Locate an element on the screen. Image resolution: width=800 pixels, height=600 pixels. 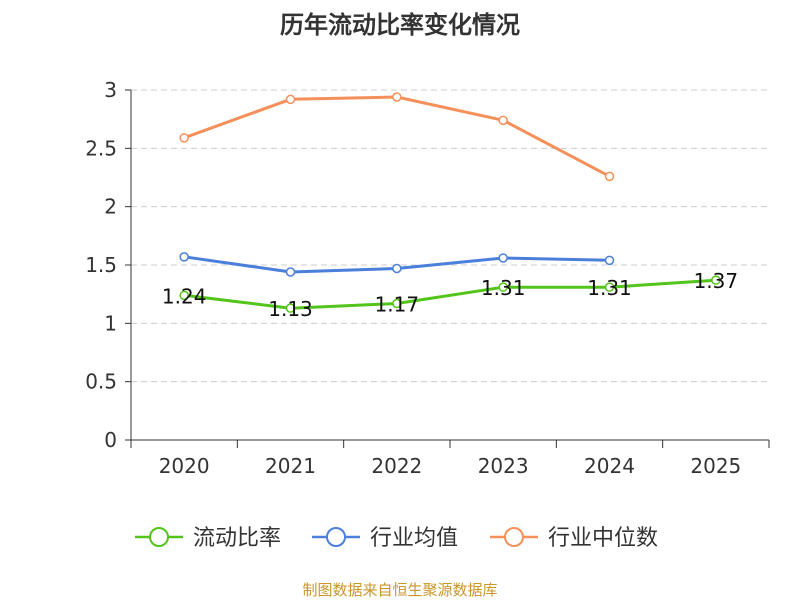
data-labels: 1.24 1.13 1.17 1.31 1.31 1.37 is located at coordinates (450, 295).